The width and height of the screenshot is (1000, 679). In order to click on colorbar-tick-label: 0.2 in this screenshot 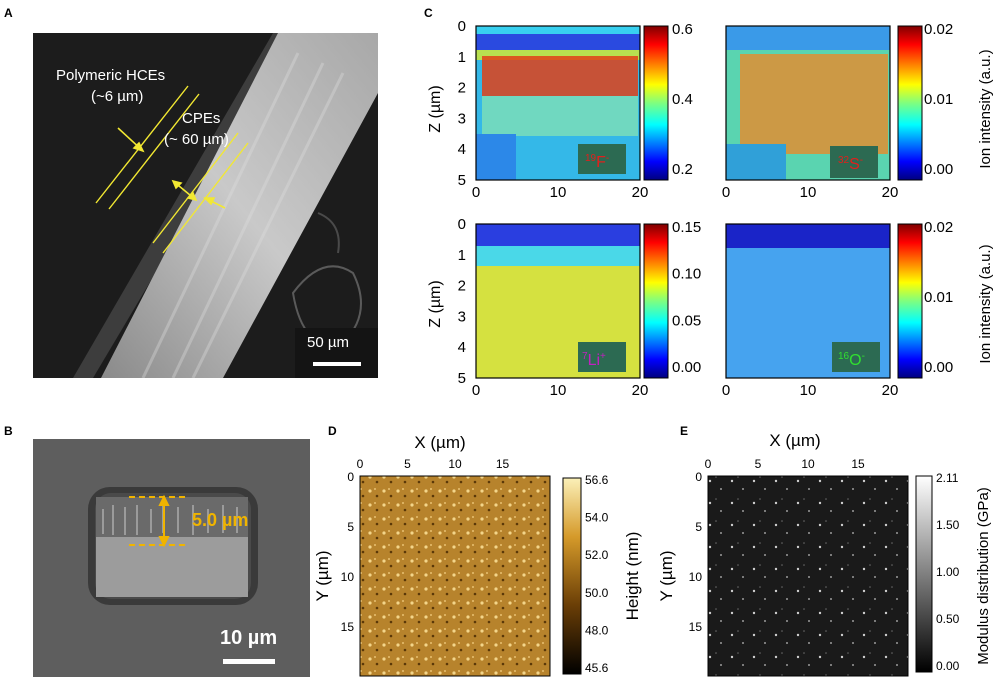, I will do `click(682, 169)`.